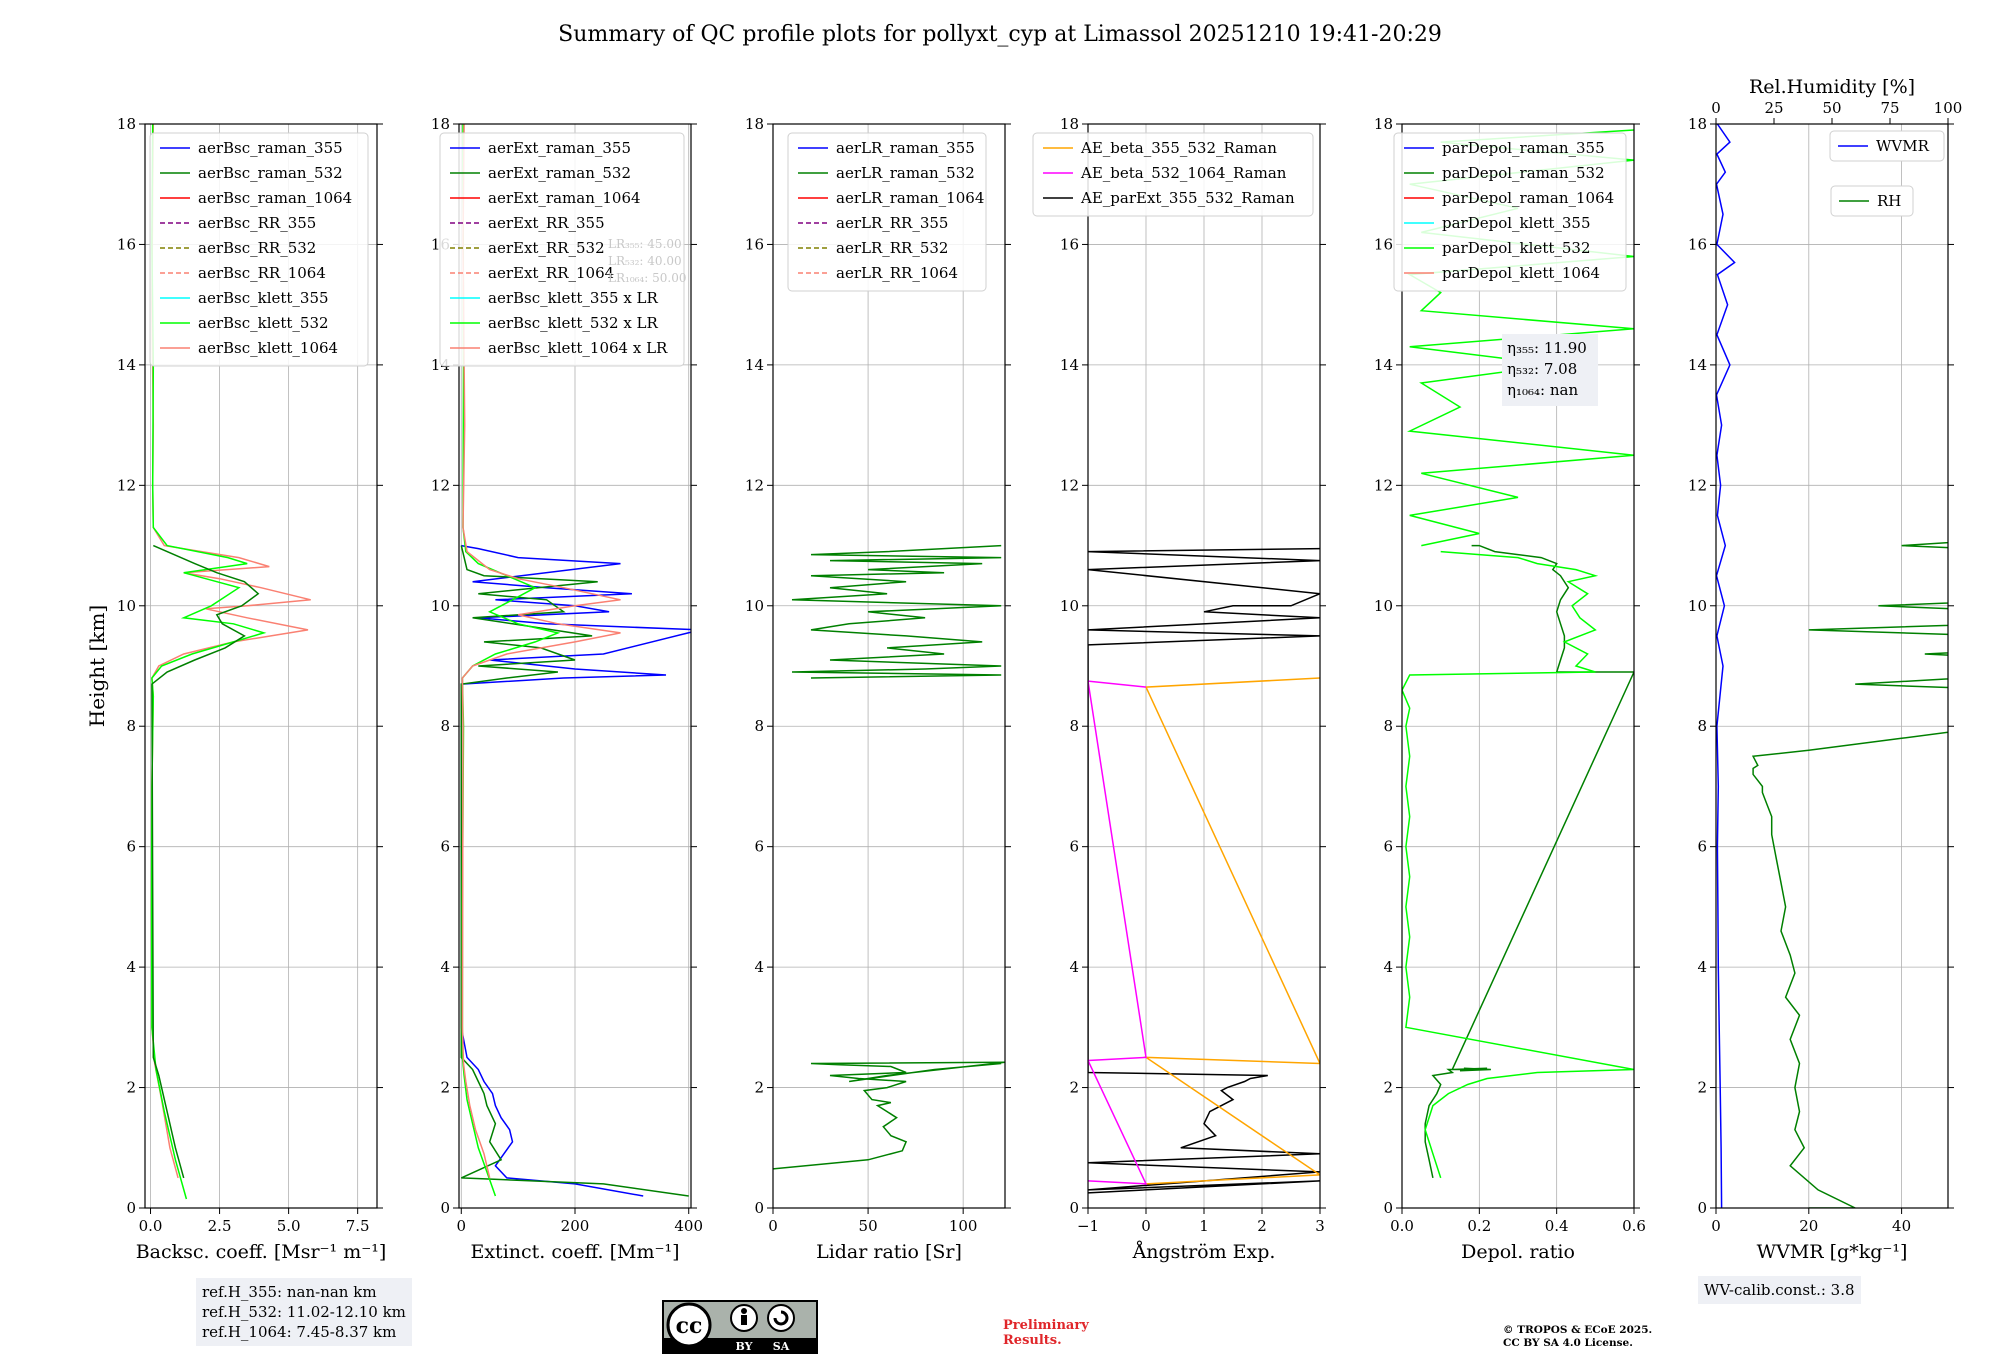  I want to click on x-tick-label: −1, so click(1088, 1226).